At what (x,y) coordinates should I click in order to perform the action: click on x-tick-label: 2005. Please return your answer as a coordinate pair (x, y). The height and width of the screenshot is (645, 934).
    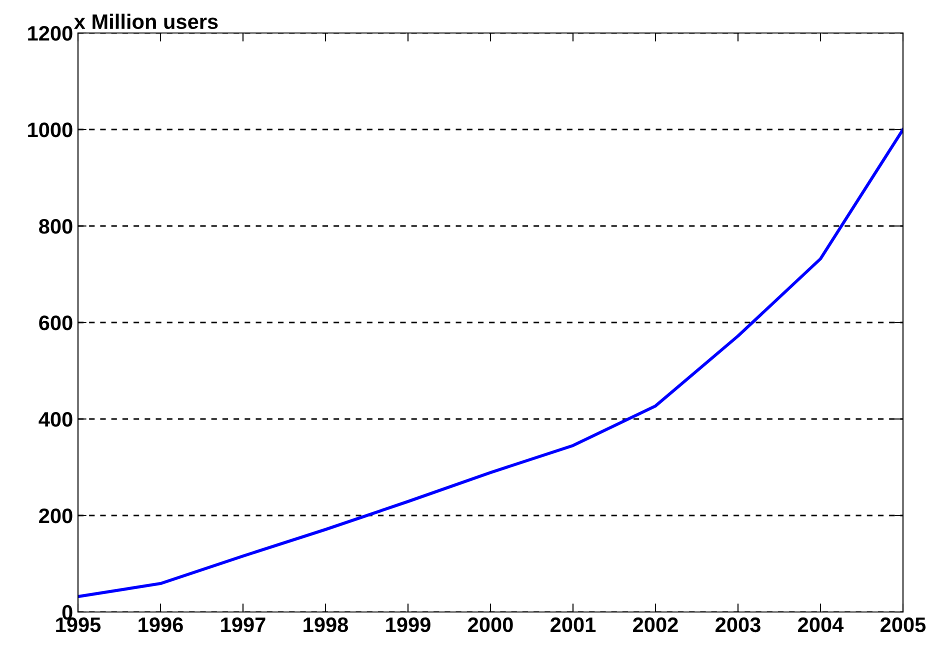
    Looking at the image, I should click on (903, 624).